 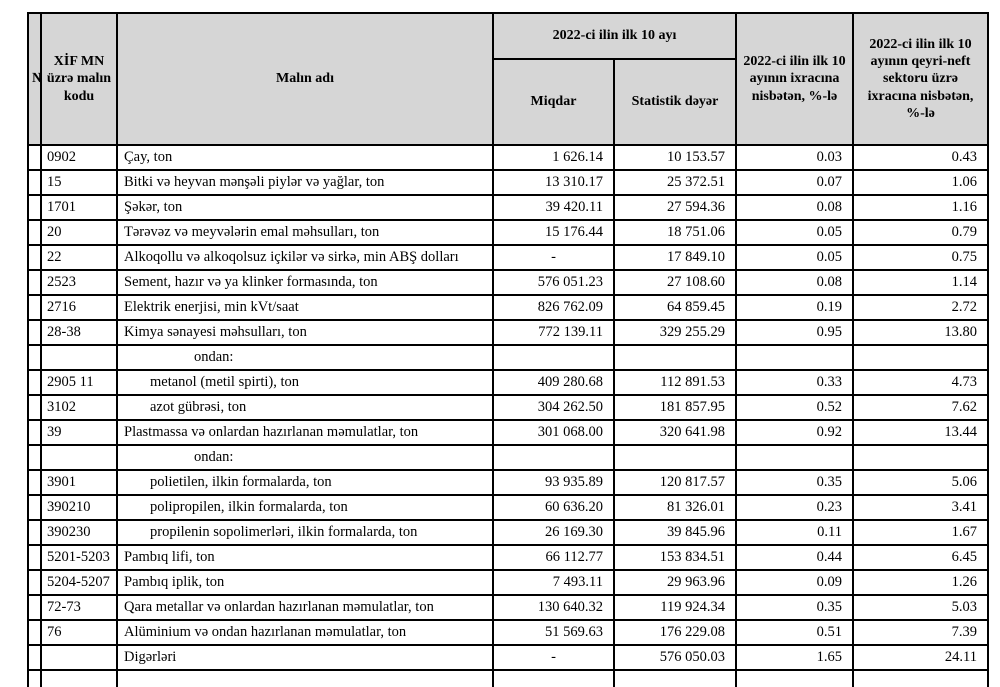 What do you see at coordinates (920, 157) in the screenshot?
I see `pct-of-nonoil-exports-cell: 0.43` at bounding box center [920, 157].